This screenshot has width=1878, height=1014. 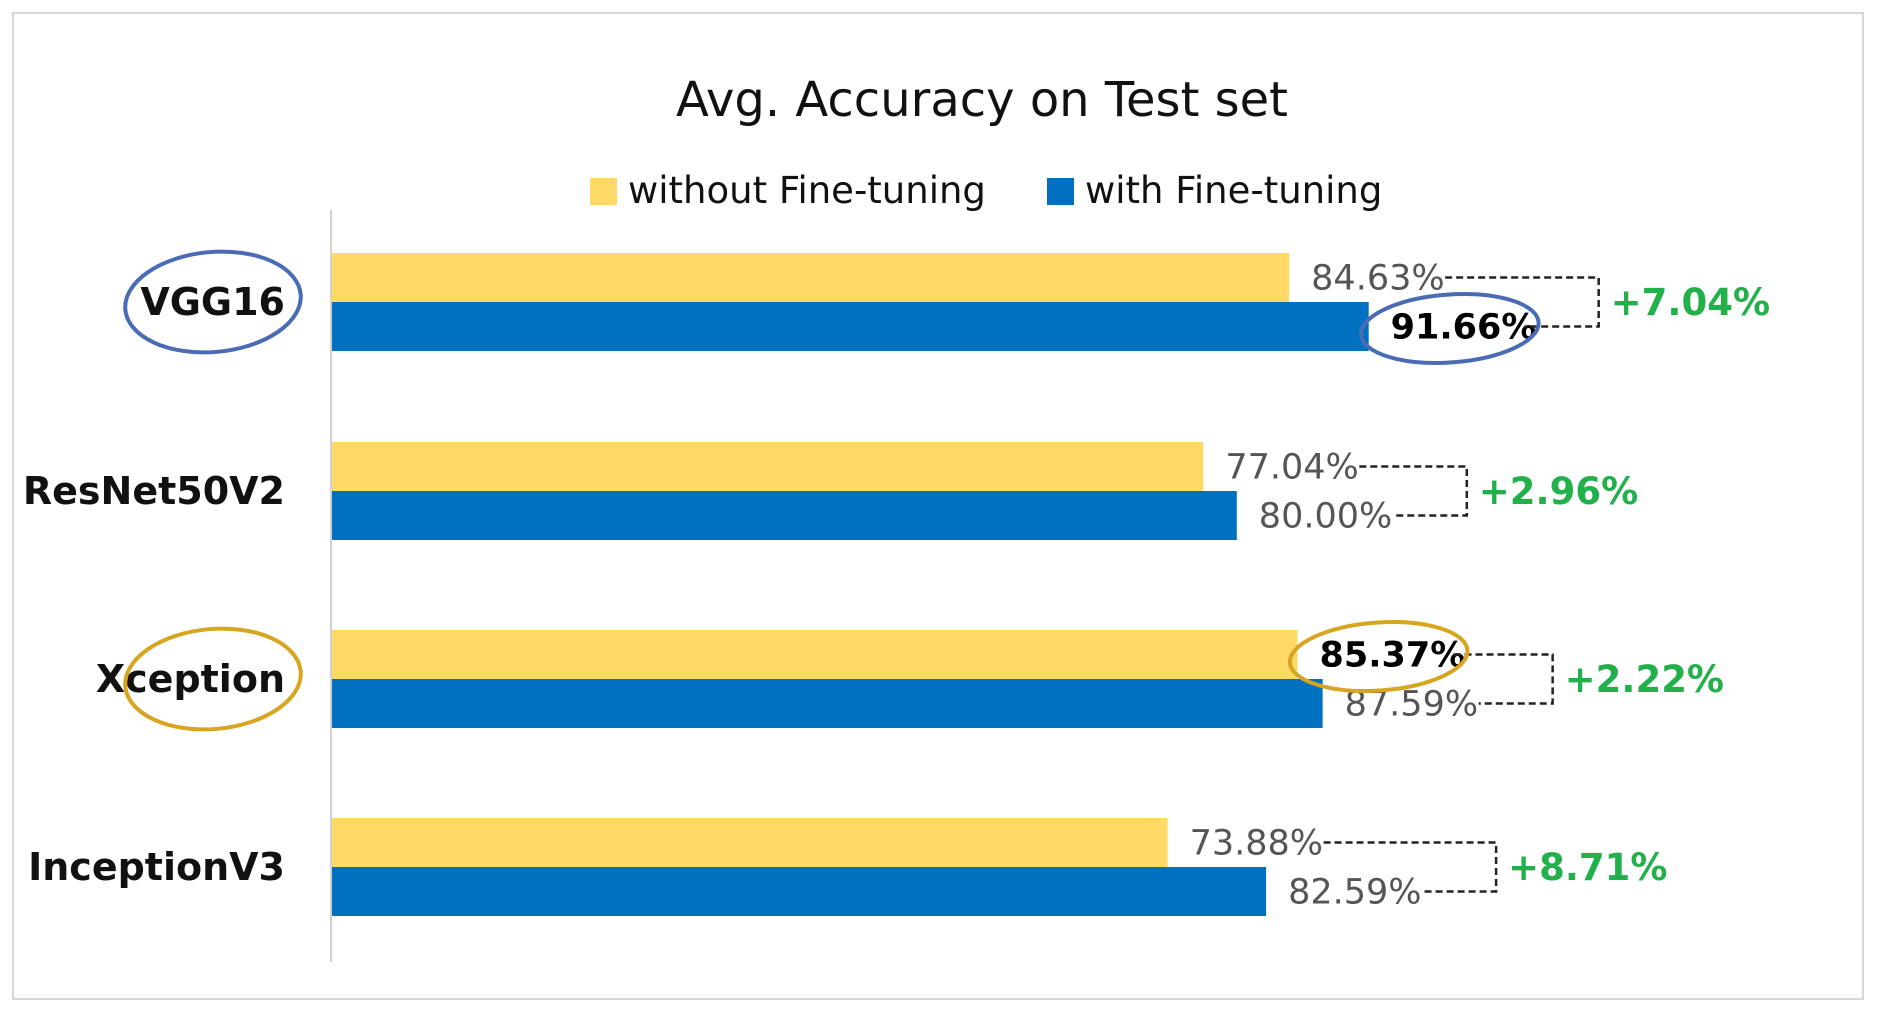 What do you see at coordinates (1558, 491) in the screenshot?
I see `delta-label-1: +2.96%` at bounding box center [1558, 491].